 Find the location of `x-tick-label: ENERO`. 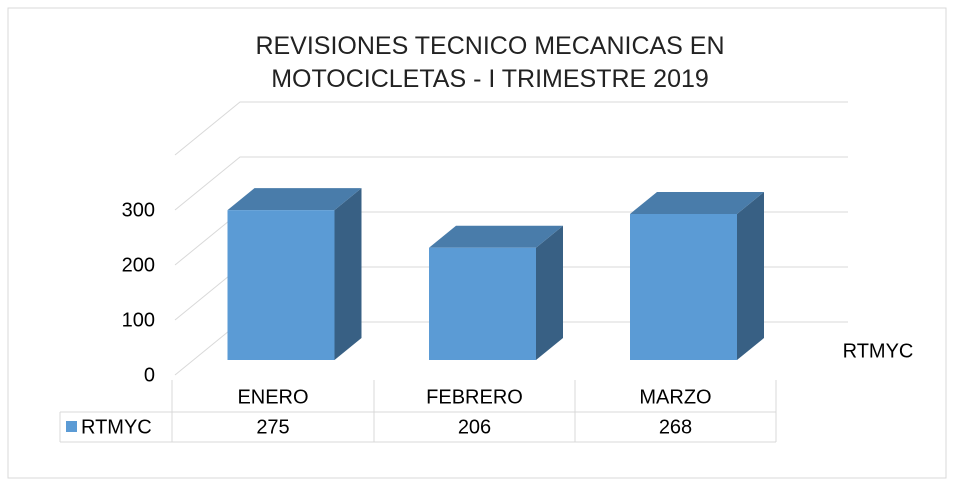

x-tick-label: ENERO is located at coordinates (272, 397).